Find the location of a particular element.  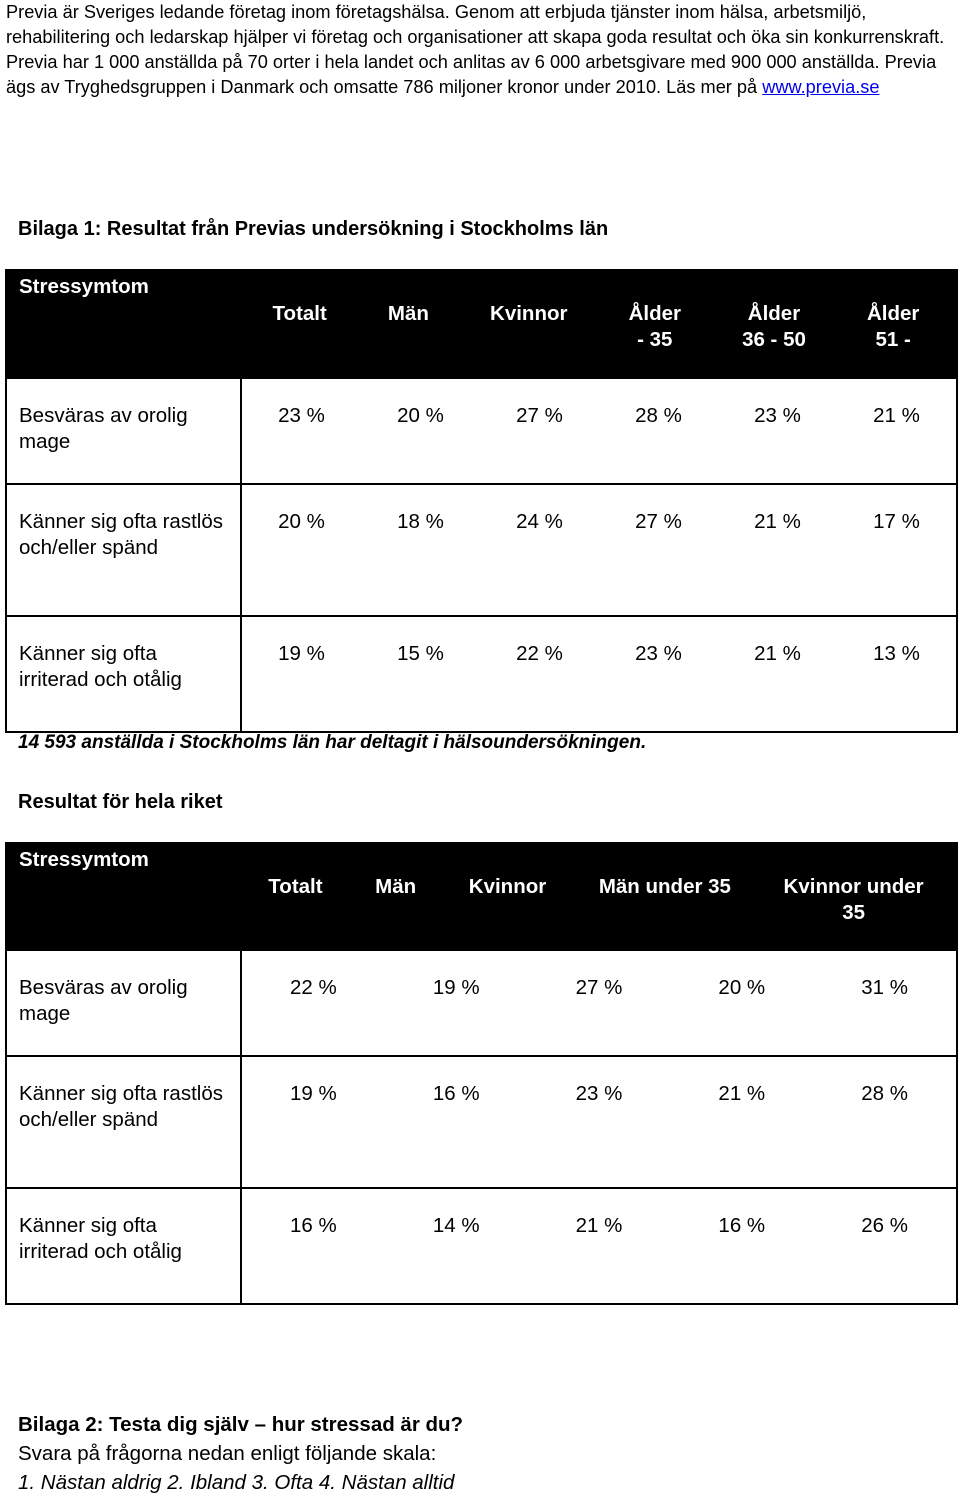

value-cell: 15 % is located at coordinates (420, 653).